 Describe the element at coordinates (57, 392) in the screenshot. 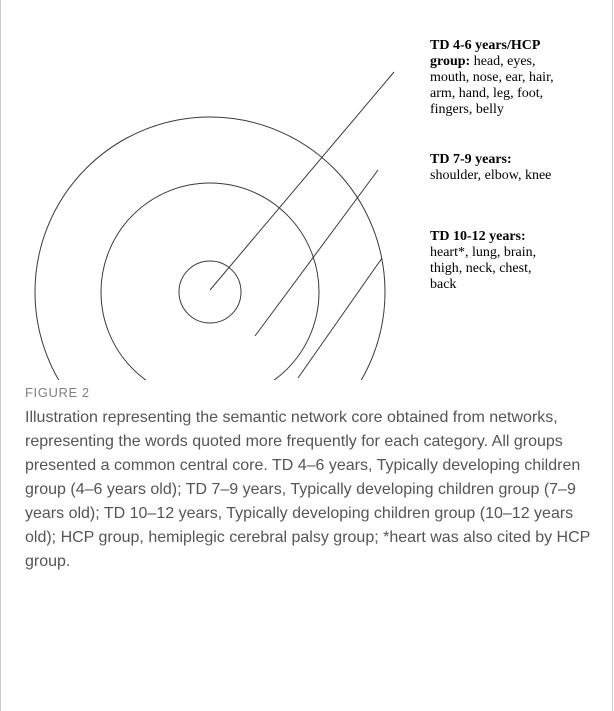

I see `figure-label: FIGURE 2` at that location.